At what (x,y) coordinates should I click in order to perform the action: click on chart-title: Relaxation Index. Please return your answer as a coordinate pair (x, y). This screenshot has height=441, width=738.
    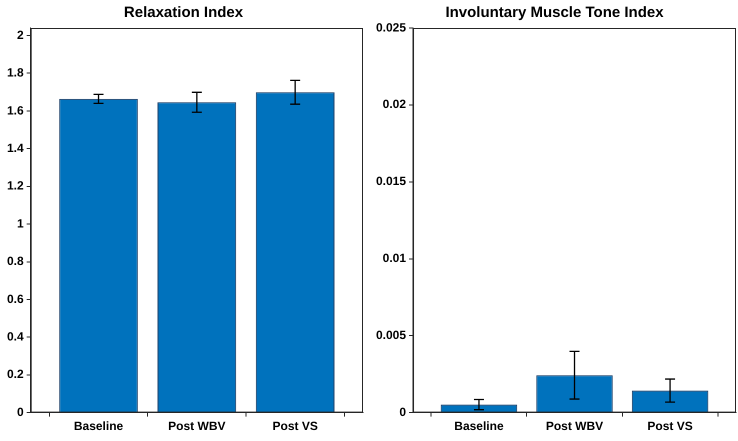
    Looking at the image, I should click on (184, 13).